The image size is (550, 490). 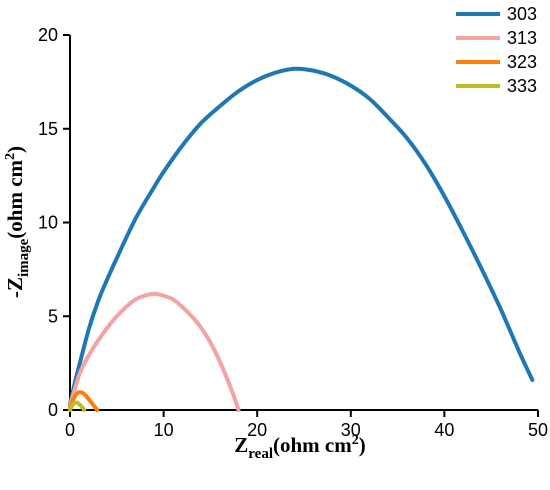 I want to click on y-tick-label: 5, so click(x=53, y=316).